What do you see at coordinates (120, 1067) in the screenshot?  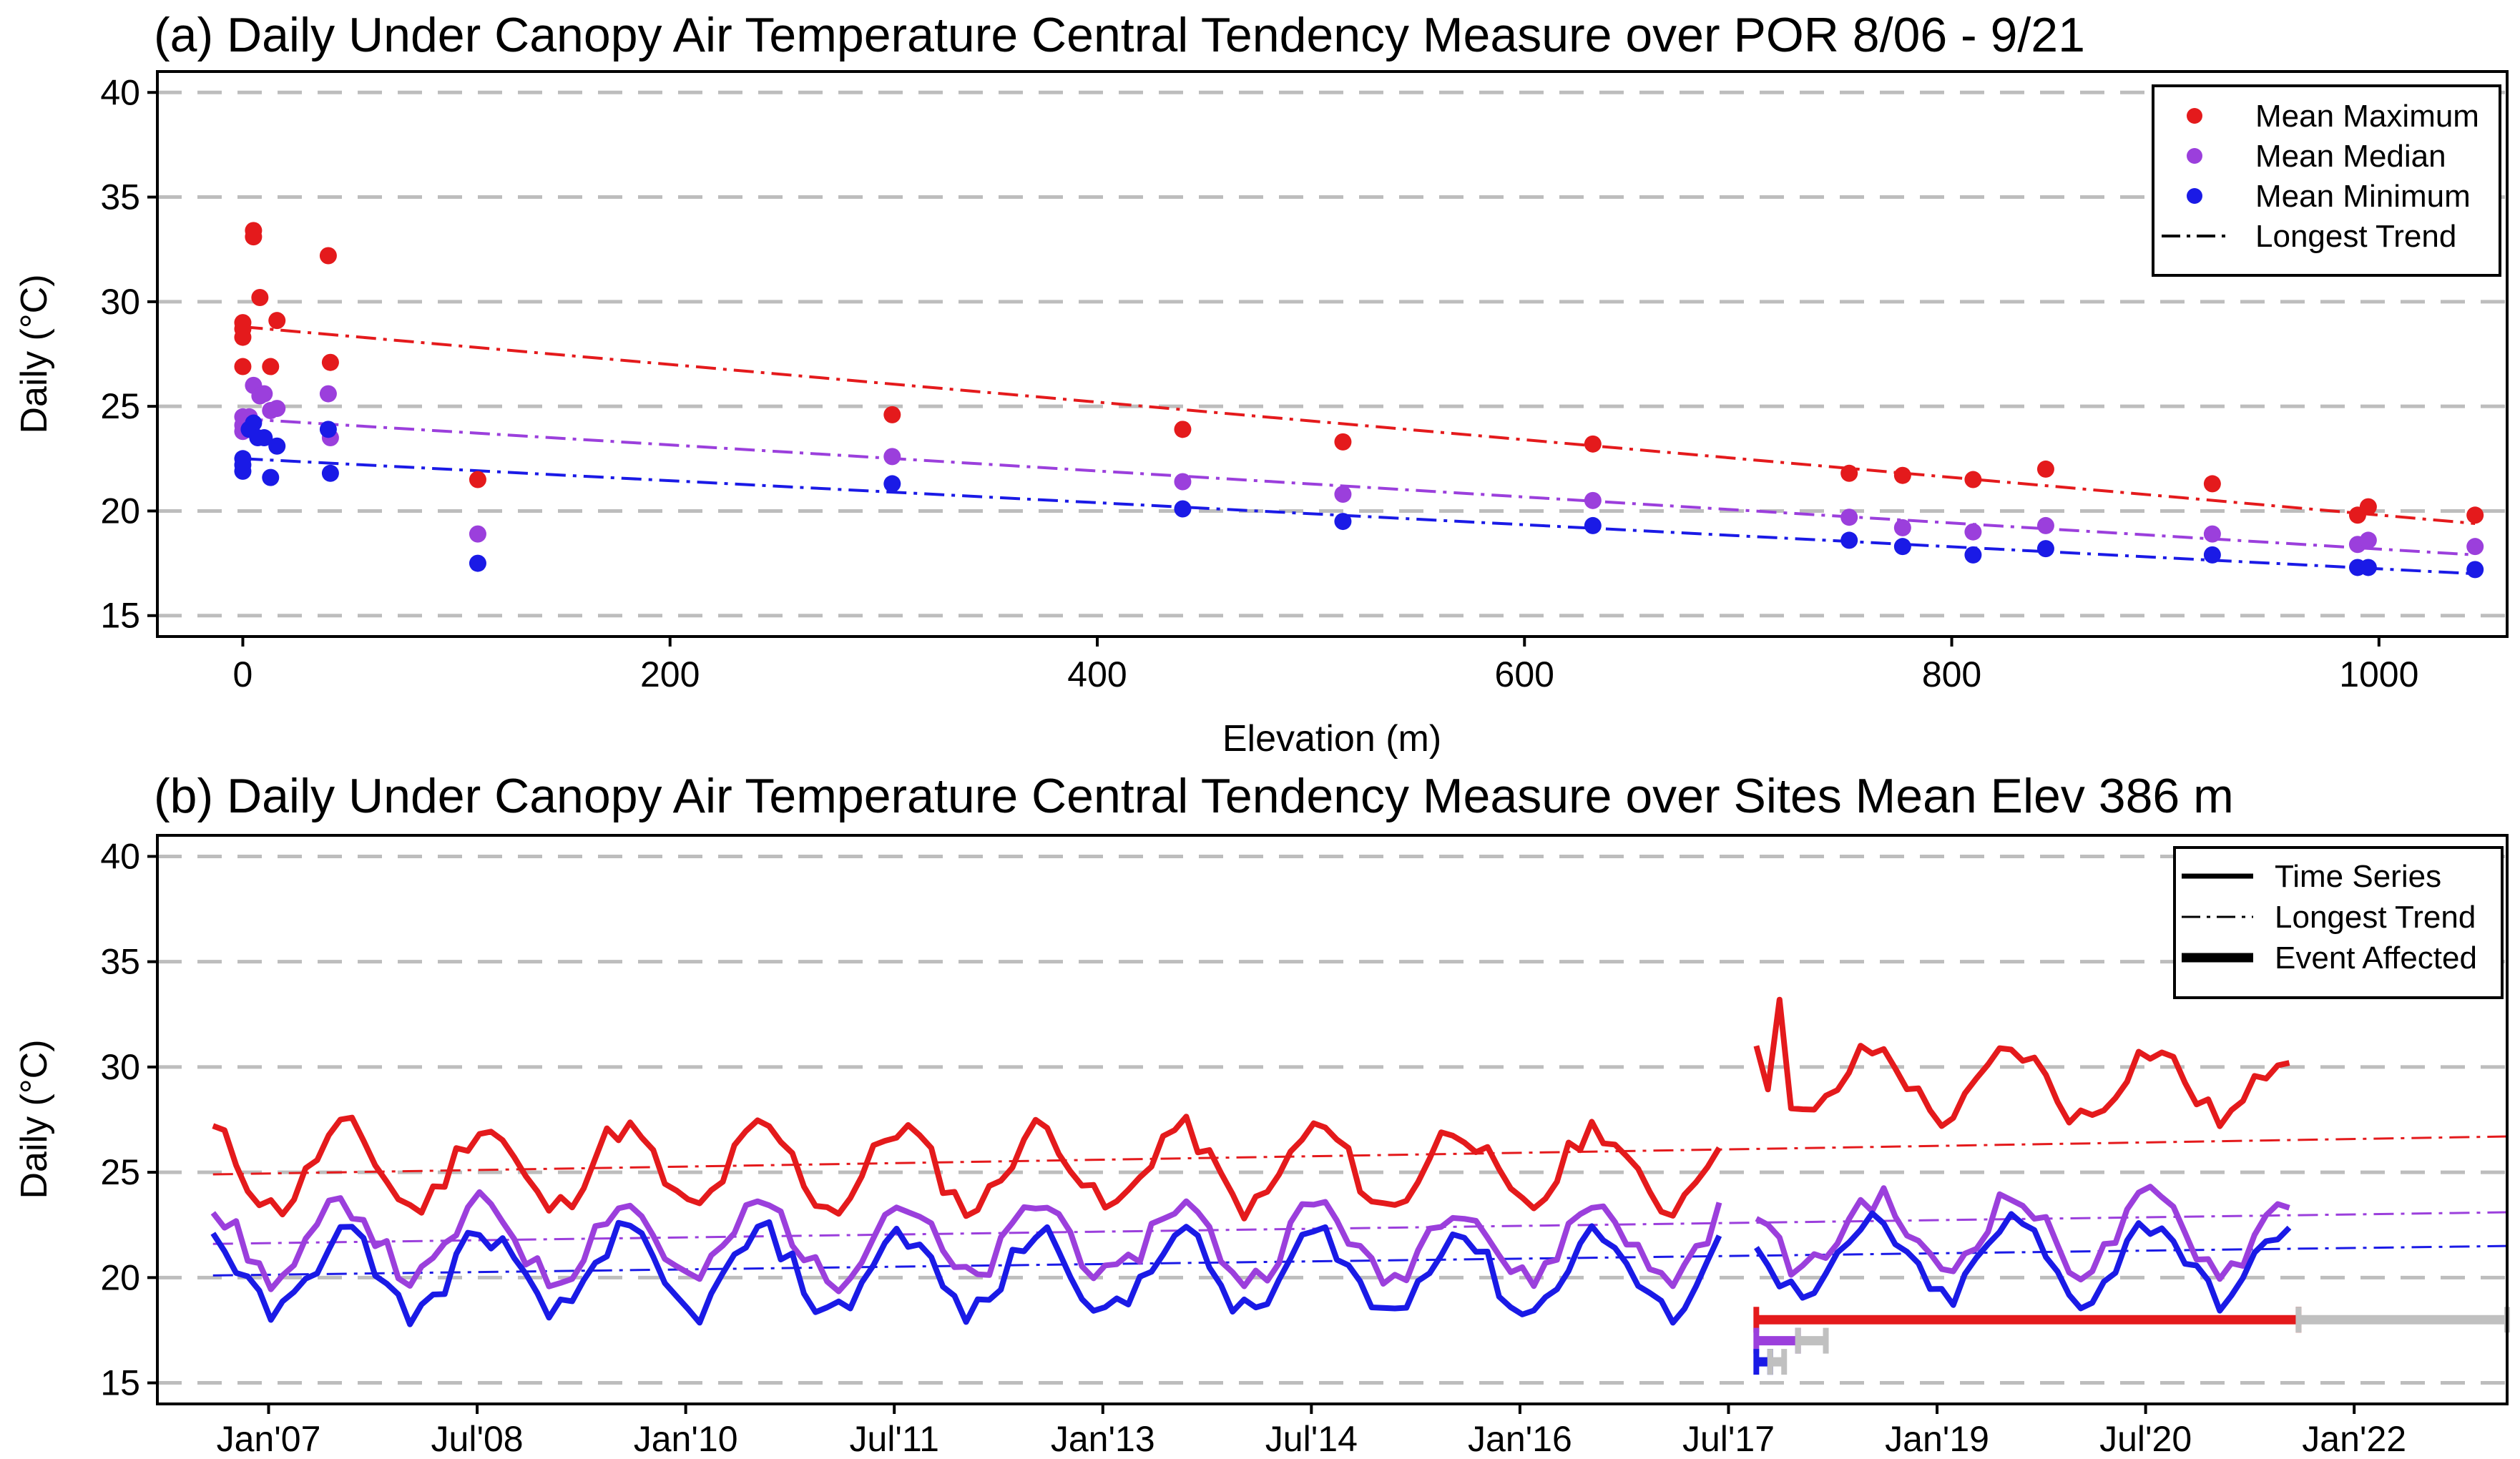 I see `panel-b-y-tick-label-30: 30` at bounding box center [120, 1067].